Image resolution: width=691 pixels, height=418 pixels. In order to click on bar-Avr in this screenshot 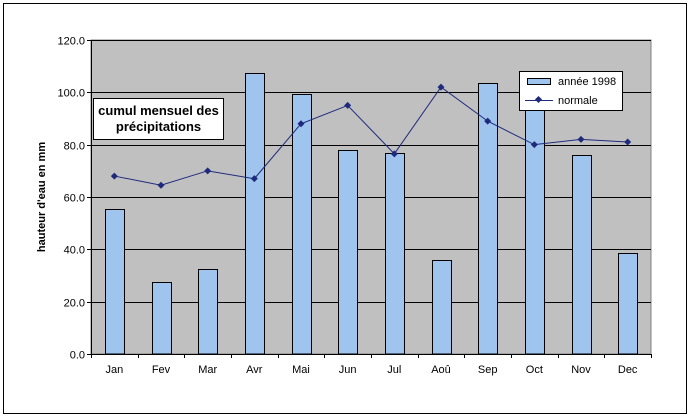, I will do `click(255, 214)`.